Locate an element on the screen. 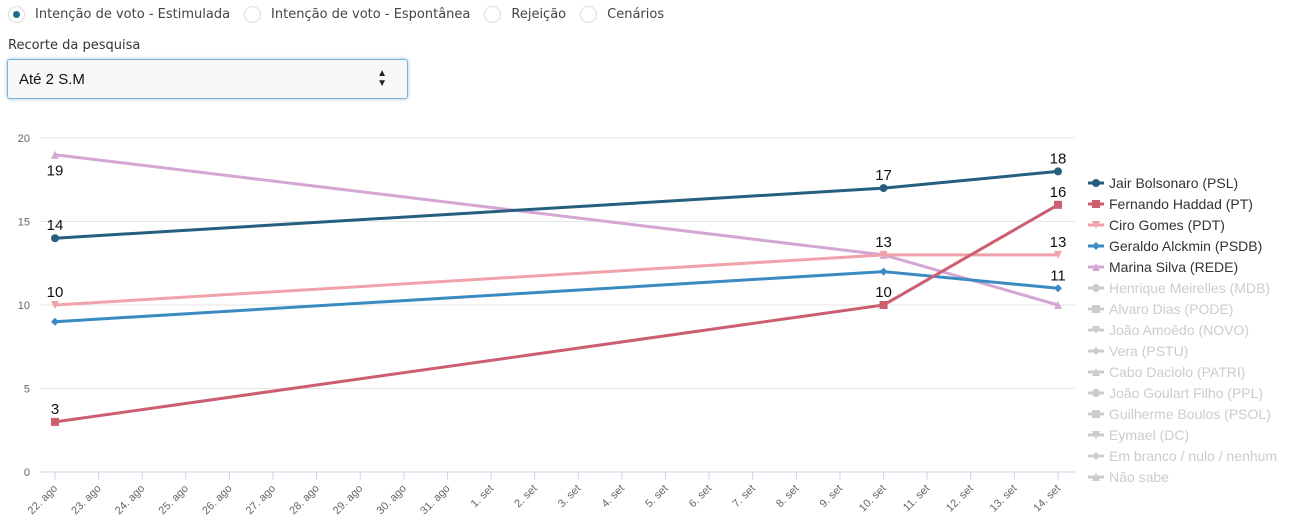  legend-label: Não sabe is located at coordinates (1139, 476).